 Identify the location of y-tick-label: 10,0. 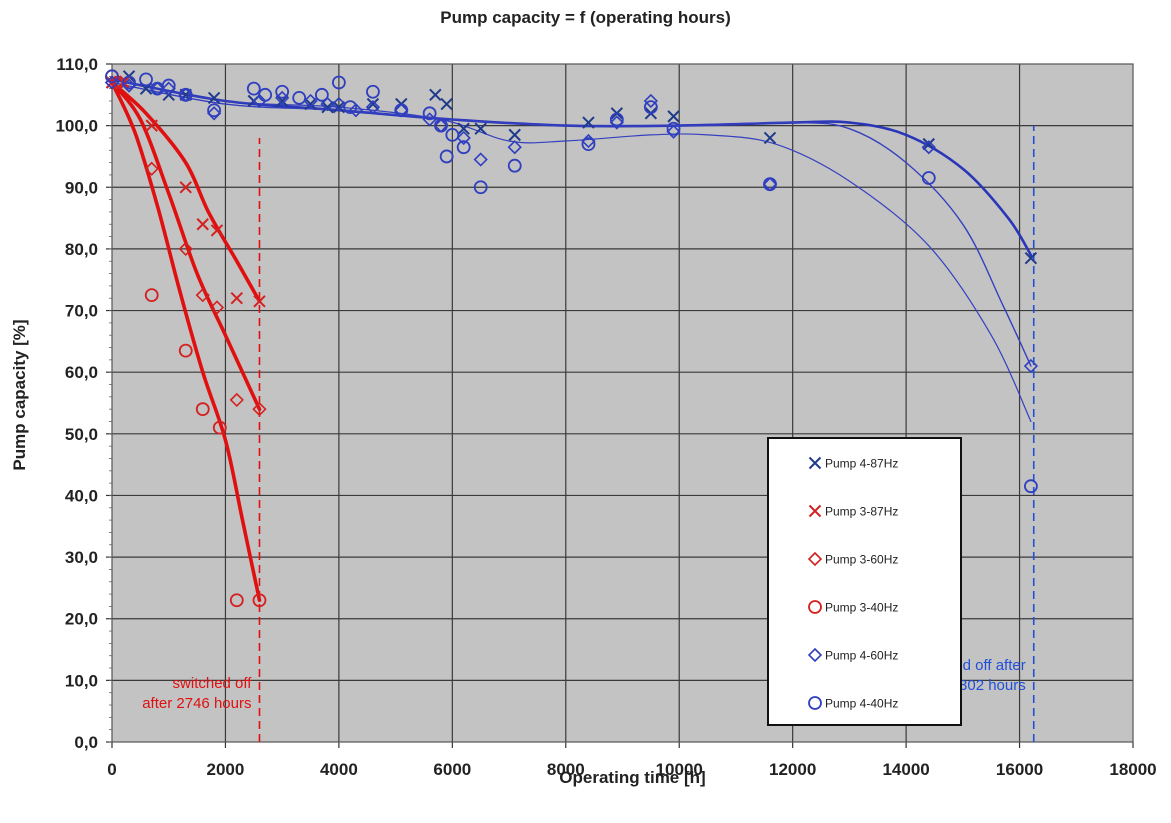
(81, 680).